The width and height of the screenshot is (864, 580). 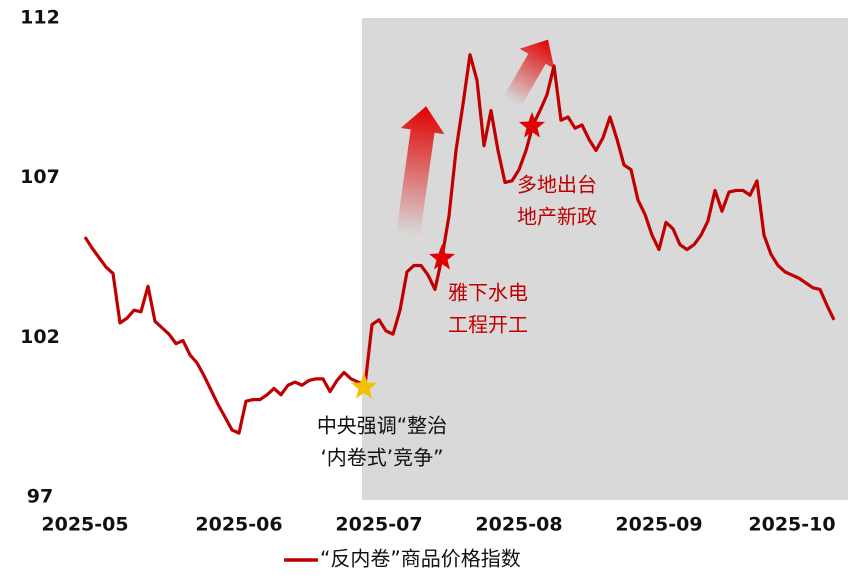 What do you see at coordinates (488, 325) in the screenshot?
I see `annotation: 工程开工` at bounding box center [488, 325].